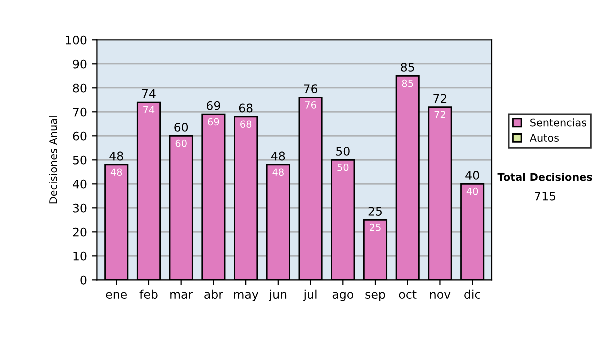  I want to click on total-label: 69, so click(213, 105).